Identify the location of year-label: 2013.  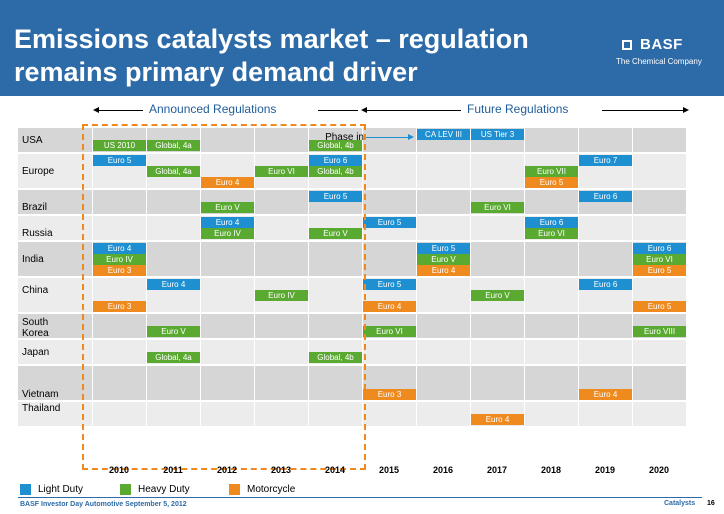
(281, 470).